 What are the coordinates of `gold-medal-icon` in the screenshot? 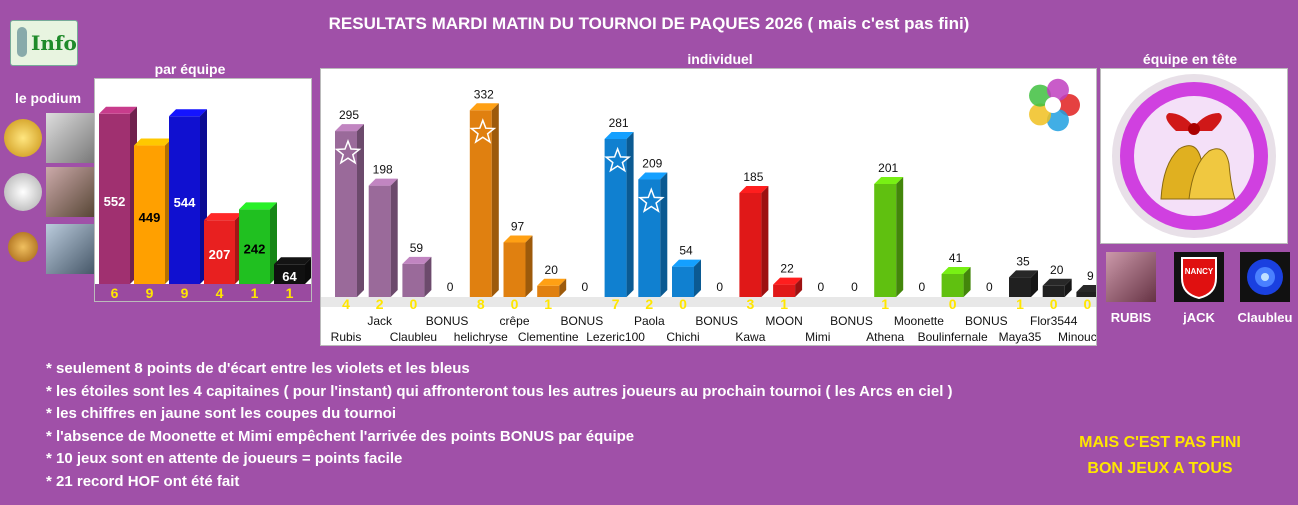 It's located at (23, 138).